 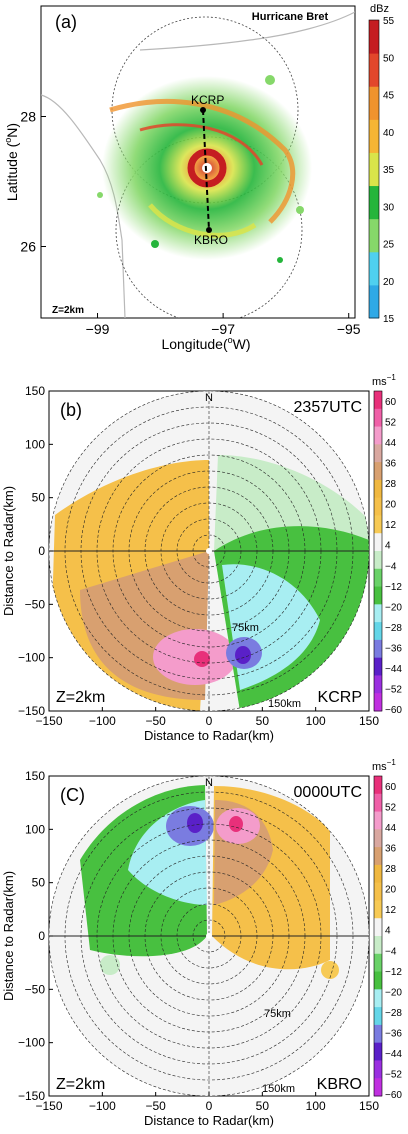 What do you see at coordinates (209, 735) in the screenshot?
I see `panel-b-xlabel: Distance to Radar(km)` at bounding box center [209, 735].